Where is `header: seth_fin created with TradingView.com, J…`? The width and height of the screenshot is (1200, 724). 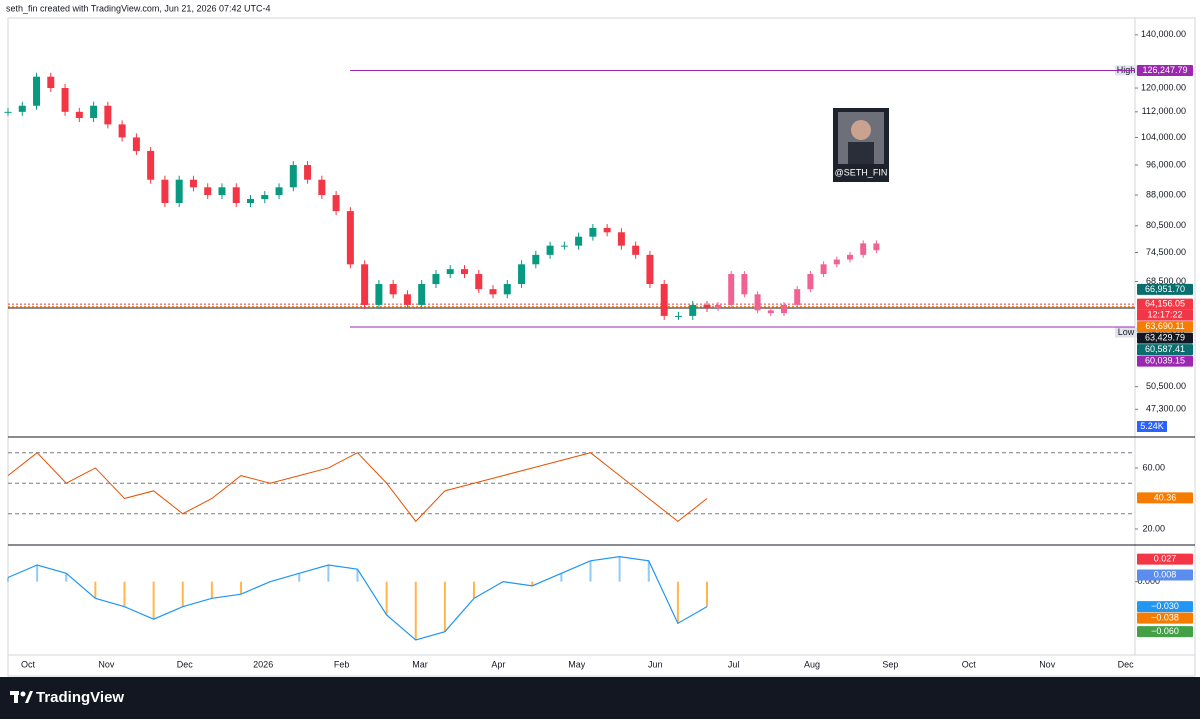
header: seth_fin created with TradingView.com, J… is located at coordinates (138, 8).